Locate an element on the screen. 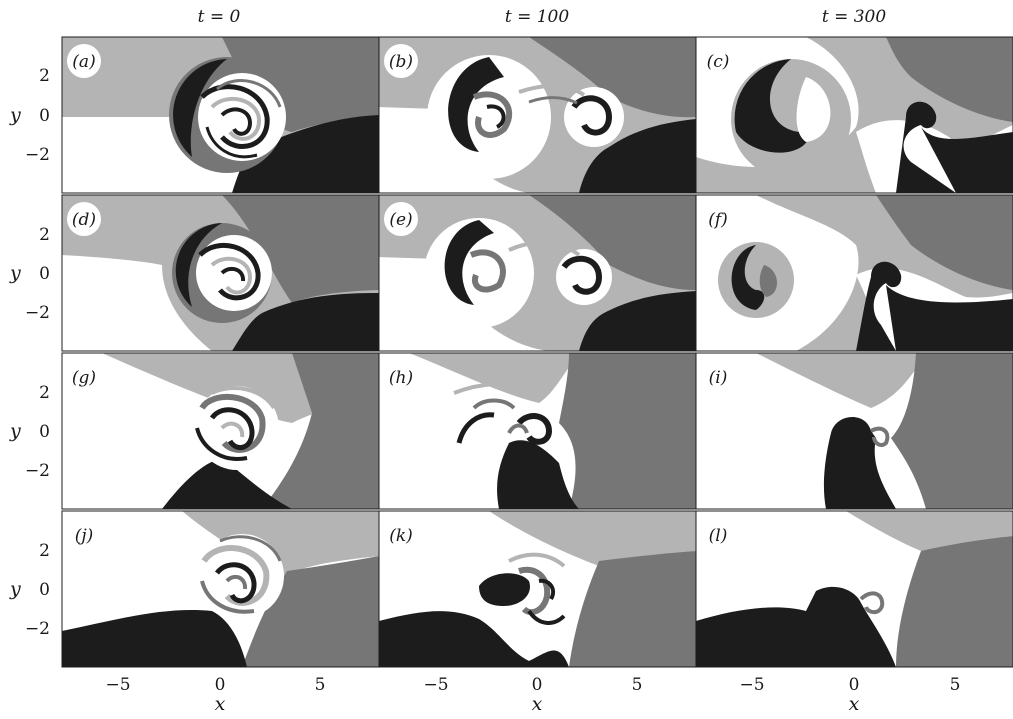 The image size is (1013, 719). y-tick-row2-bot: −2 is located at coordinates (37, 313).